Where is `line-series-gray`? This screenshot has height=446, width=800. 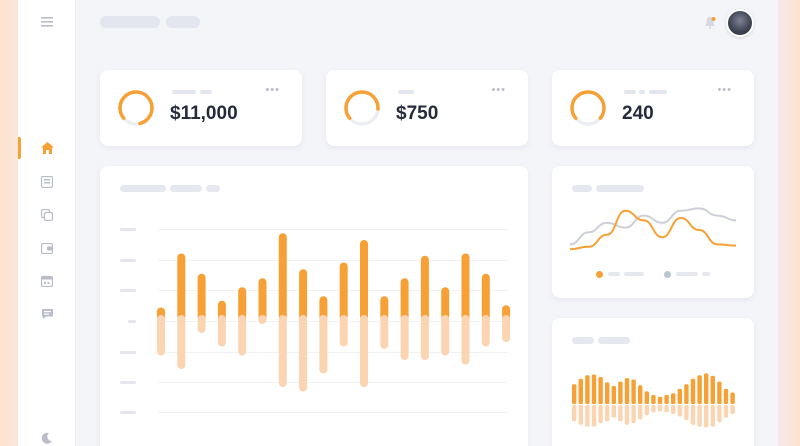
line-series-gray is located at coordinates (653, 226).